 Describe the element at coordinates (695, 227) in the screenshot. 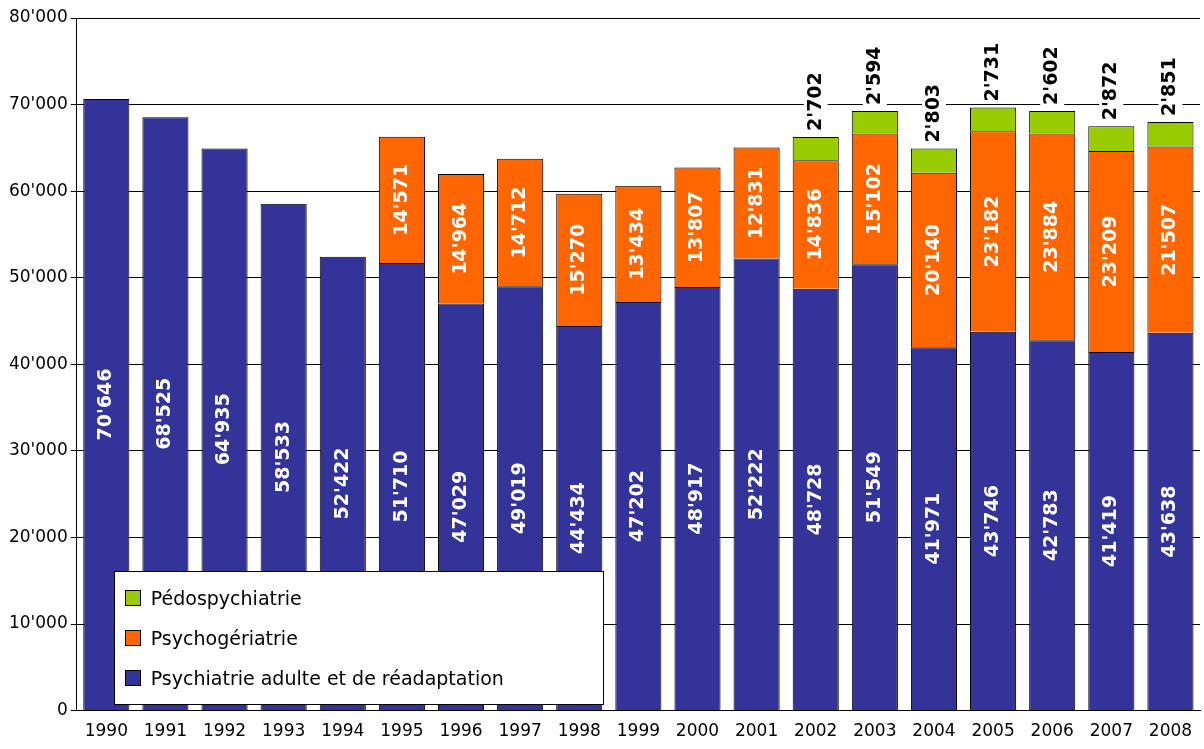

I see `data-label: 13'807` at that location.